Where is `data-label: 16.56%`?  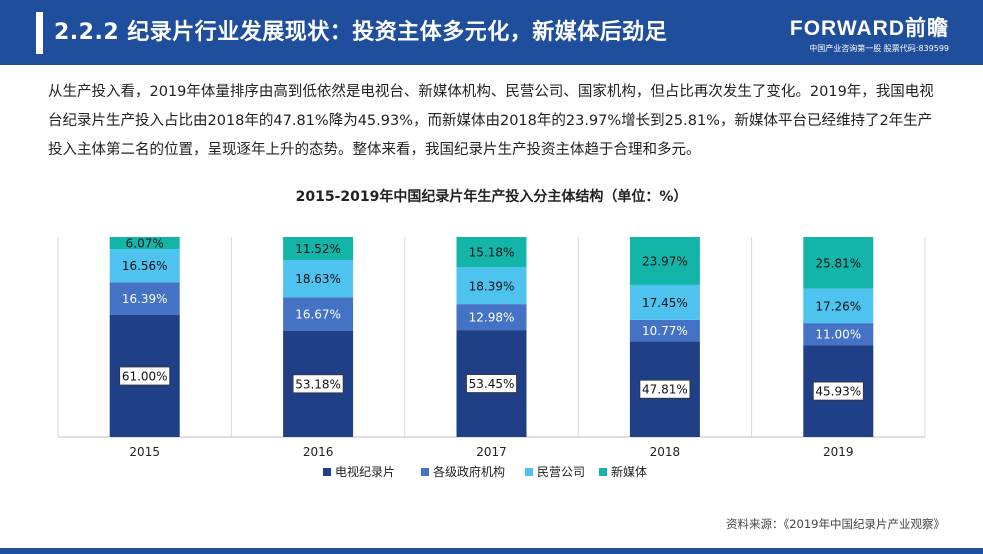
data-label: 16.56% is located at coordinates (145, 266).